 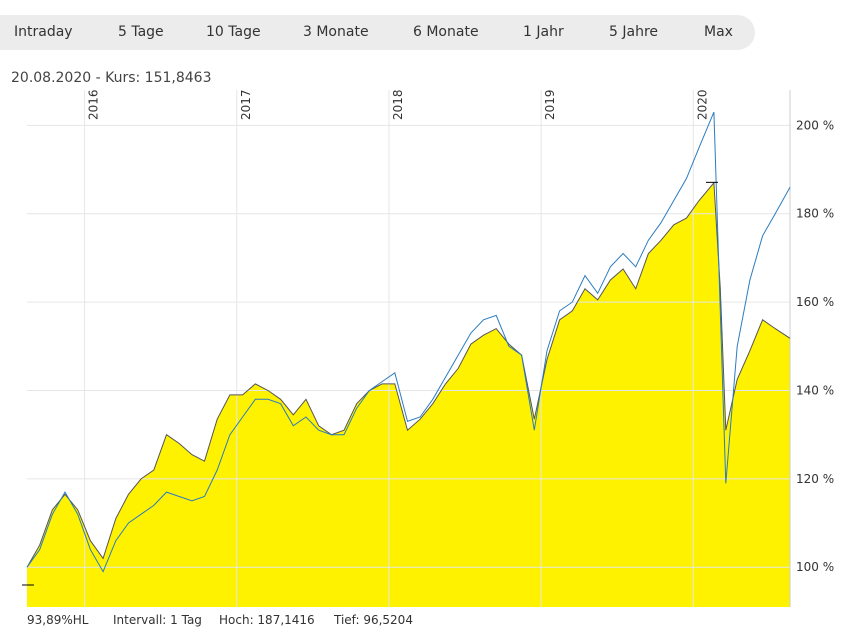 What do you see at coordinates (718, 32) in the screenshot?
I see `tab-max: Max` at bounding box center [718, 32].